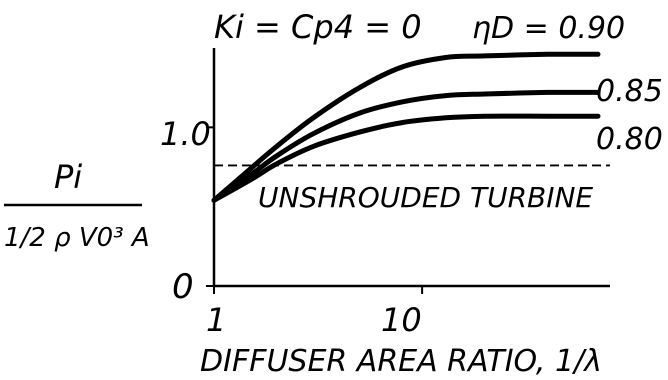  Describe the element at coordinates (183, 287) in the screenshot. I see `y-tick-label-0: 0` at that location.